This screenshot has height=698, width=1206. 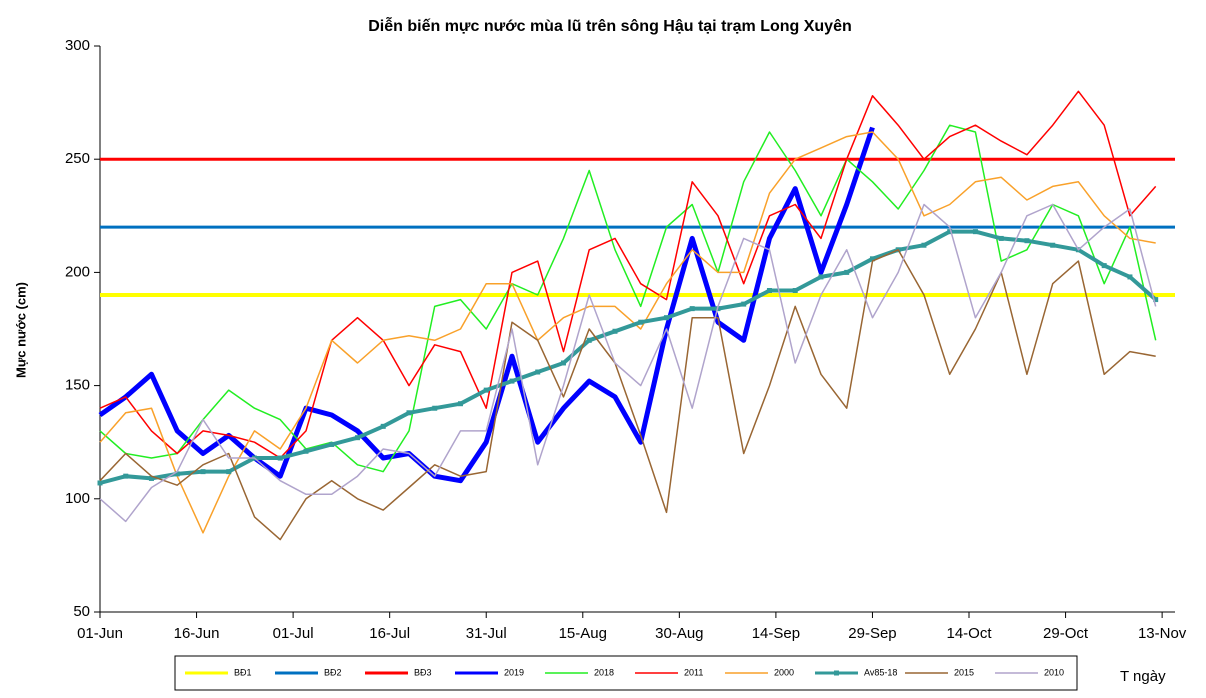 I want to click on legend-label: BĐ1, so click(x=243, y=672).